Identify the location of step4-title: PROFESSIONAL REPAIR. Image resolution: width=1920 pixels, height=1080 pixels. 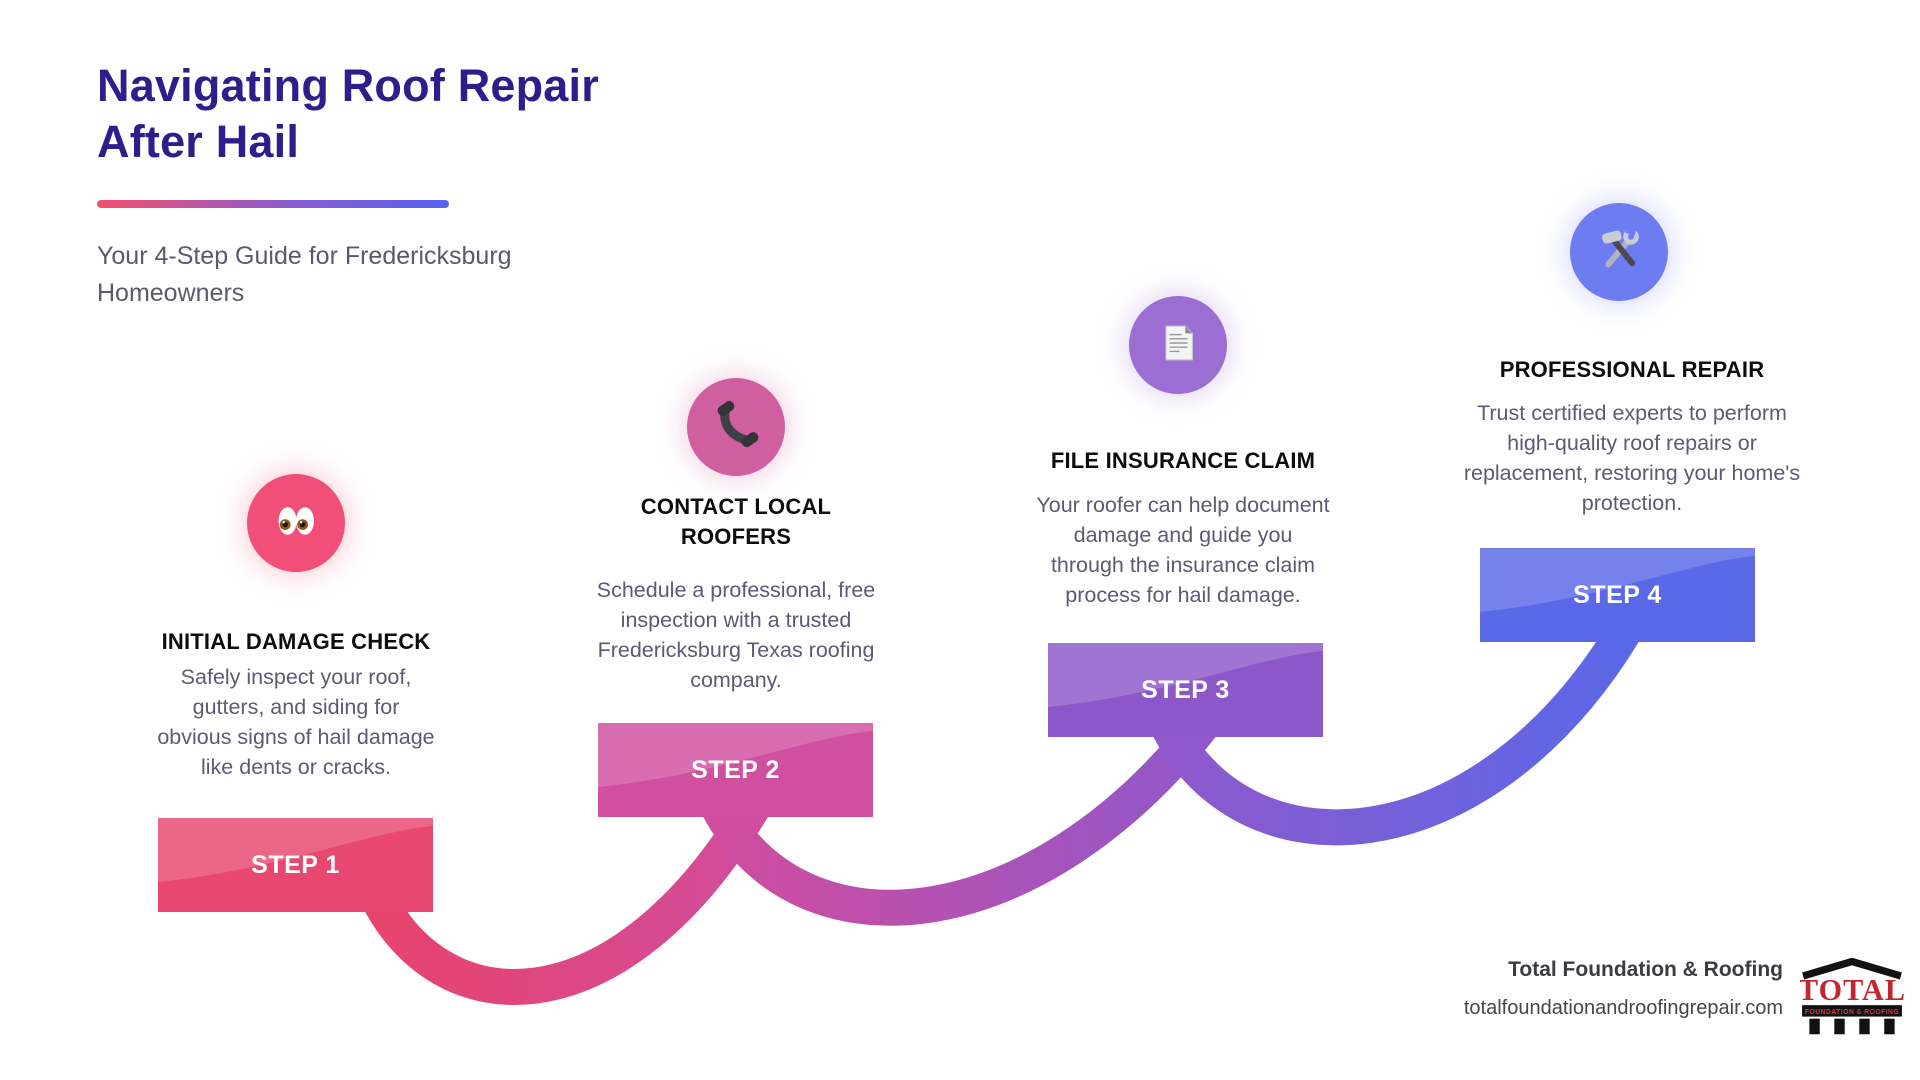
(1632, 369).